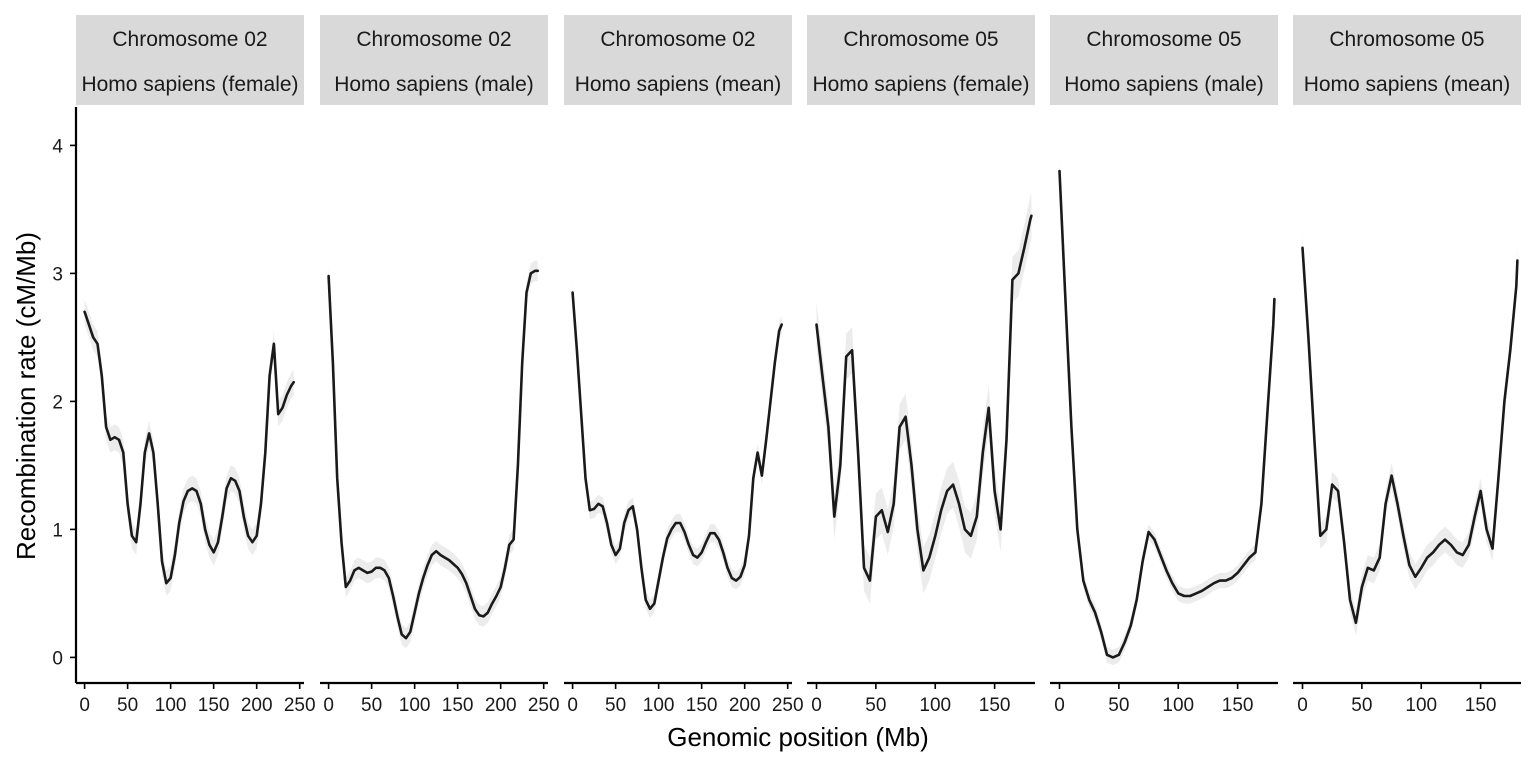 The width and height of the screenshot is (1536, 773). What do you see at coordinates (798, 737) in the screenshot?
I see `x-axis-title: Genomic position (Mb)` at bounding box center [798, 737].